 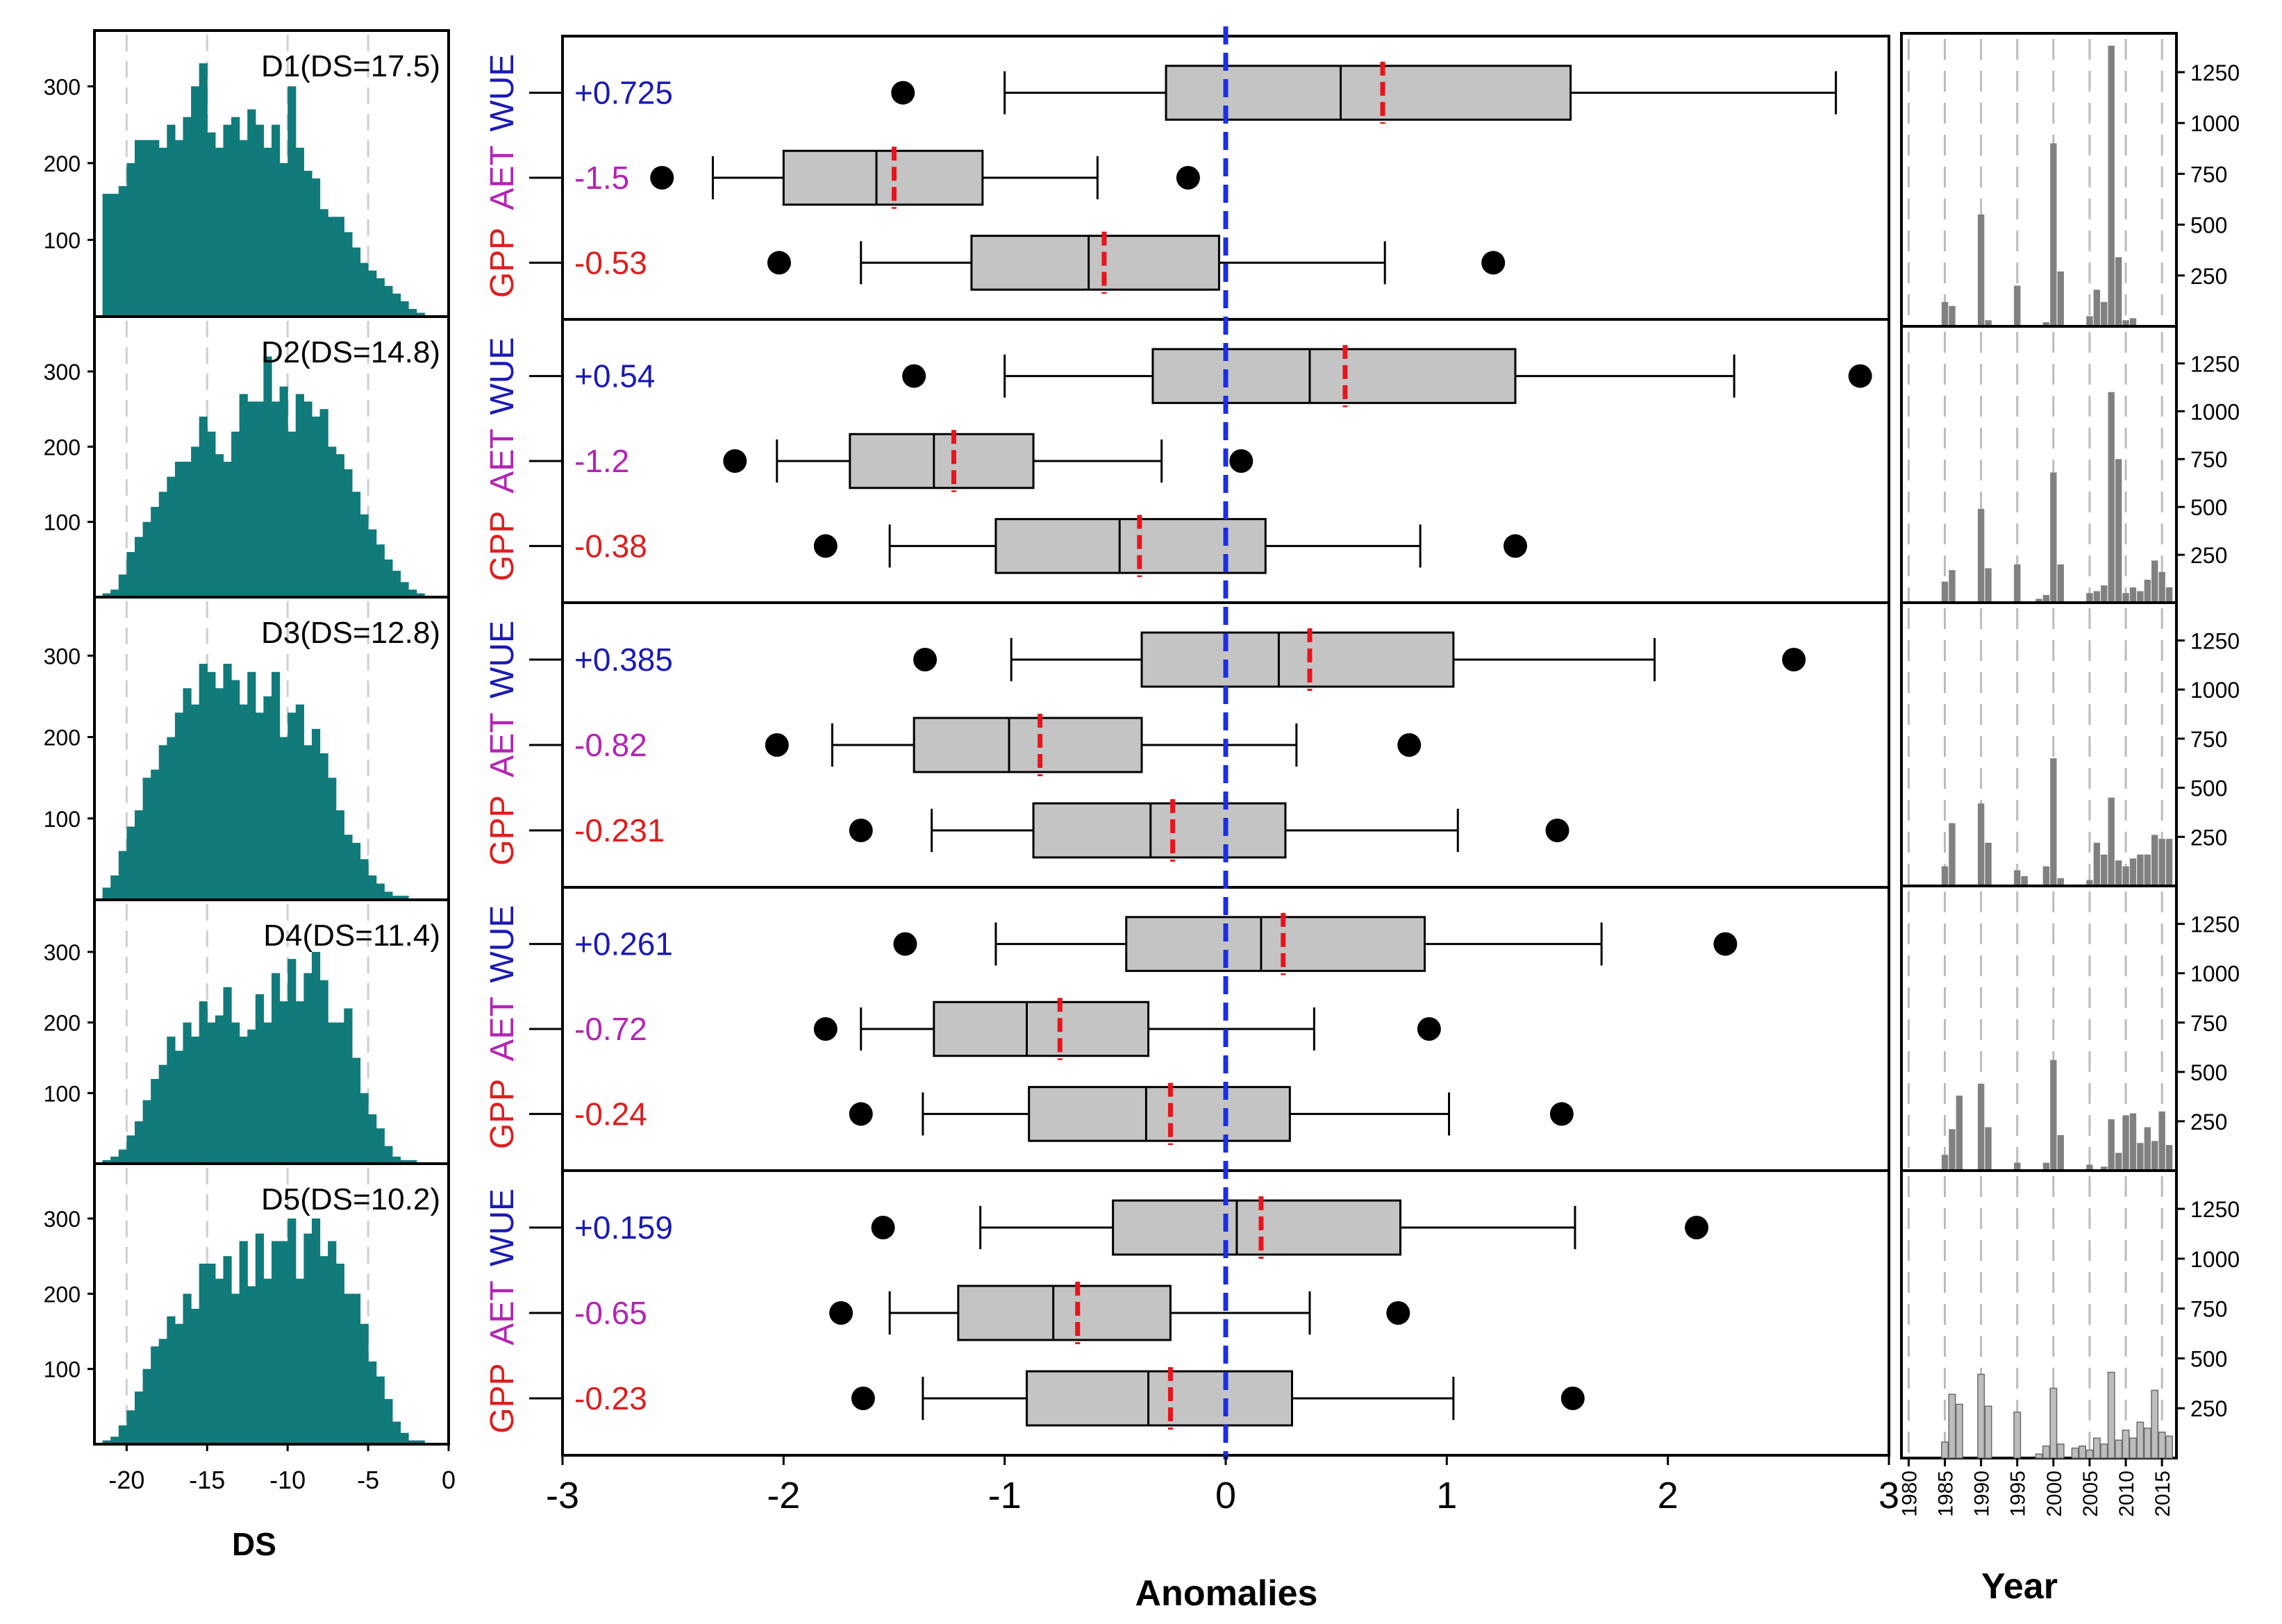 I want to click on year-xtick-label: 2015, so click(x=2163, y=1494).